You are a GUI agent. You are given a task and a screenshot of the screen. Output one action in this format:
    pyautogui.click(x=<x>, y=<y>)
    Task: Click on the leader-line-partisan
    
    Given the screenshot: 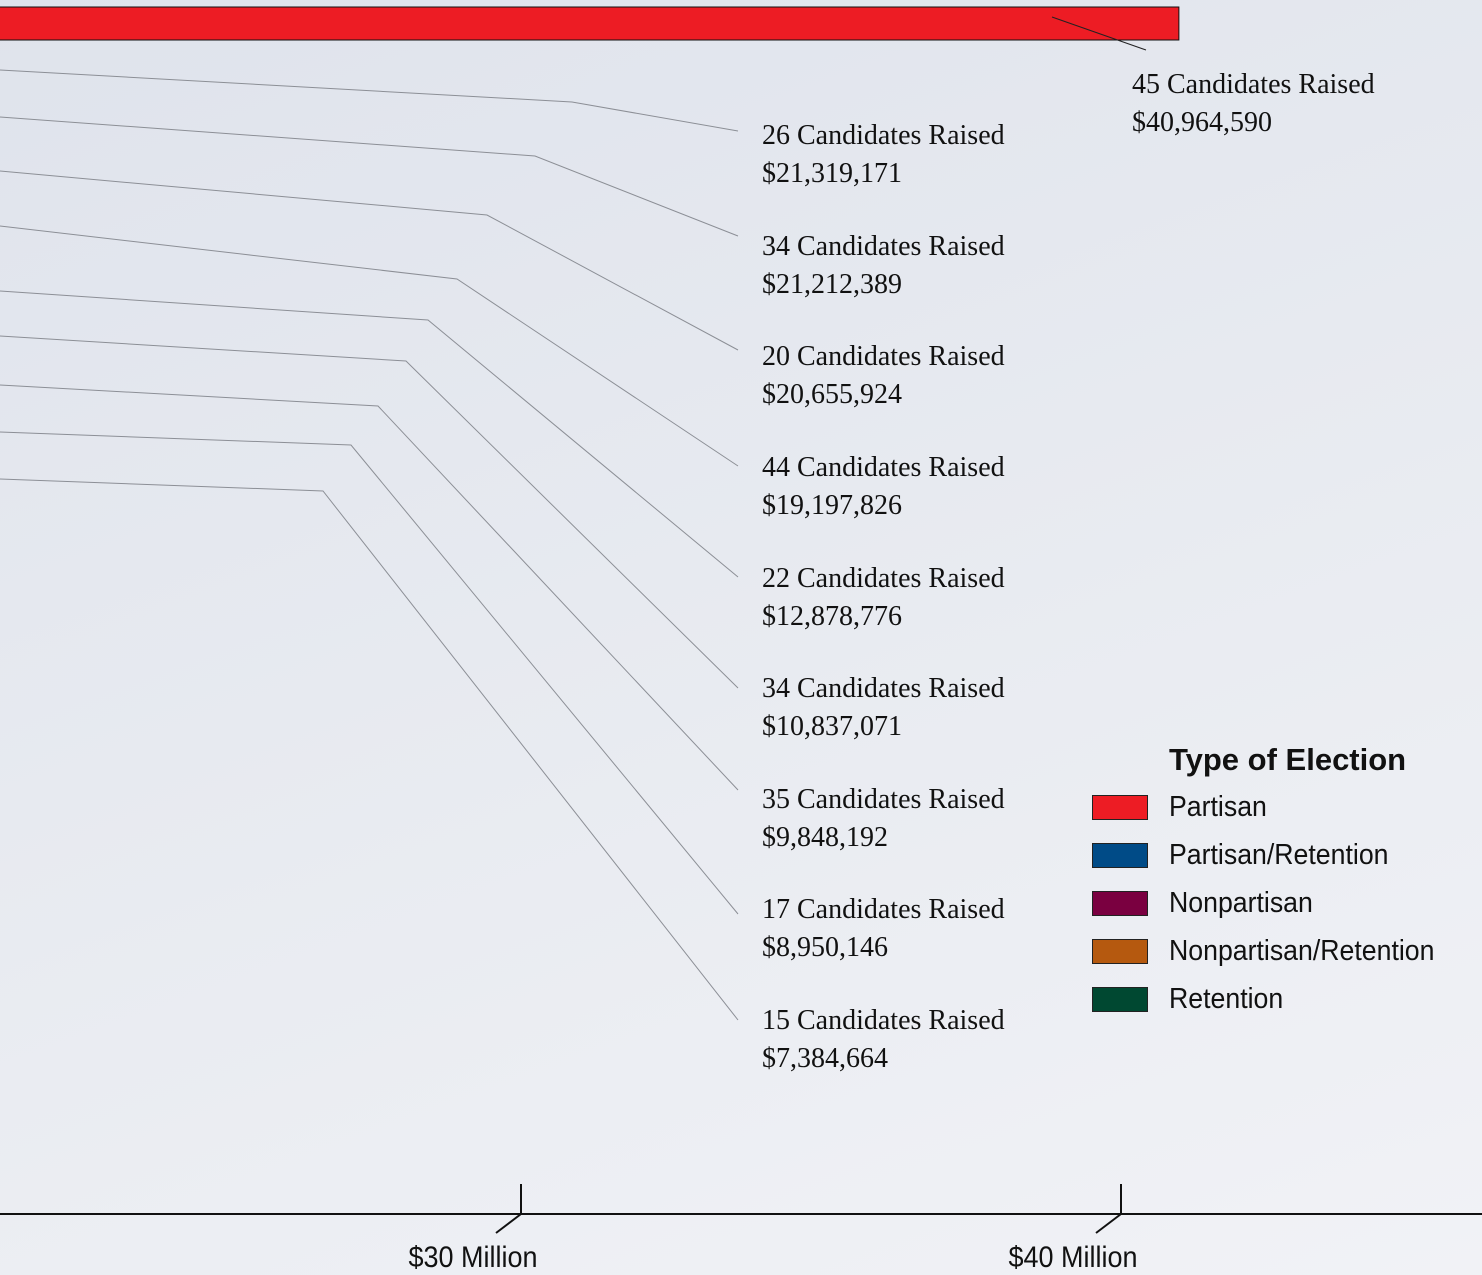 What is the action you would take?
    pyautogui.click(x=1099, y=33)
    